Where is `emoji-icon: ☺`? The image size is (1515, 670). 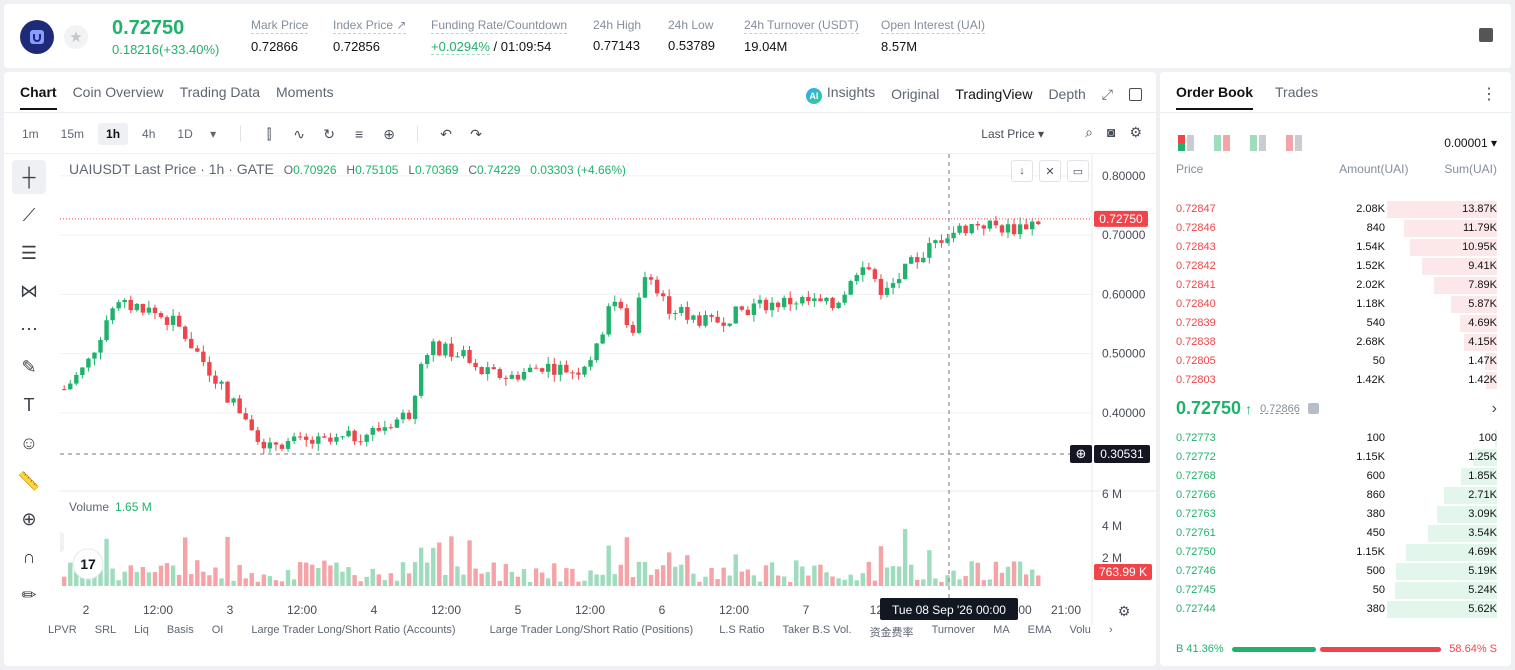 emoji-icon: ☺ is located at coordinates (29, 442).